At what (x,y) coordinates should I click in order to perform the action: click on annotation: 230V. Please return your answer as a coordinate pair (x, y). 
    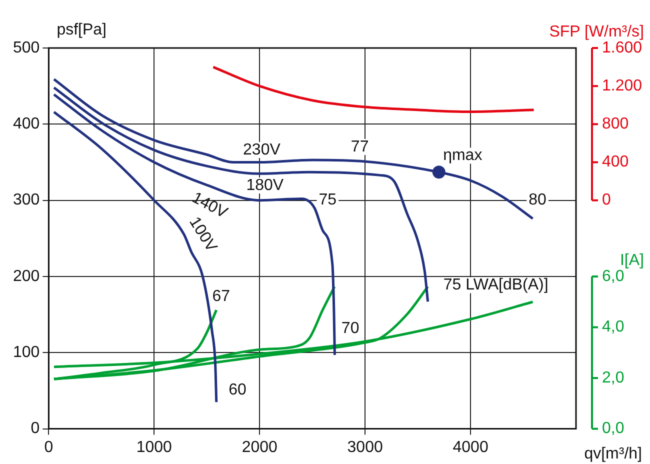
    Looking at the image, I should click on (262, 149).